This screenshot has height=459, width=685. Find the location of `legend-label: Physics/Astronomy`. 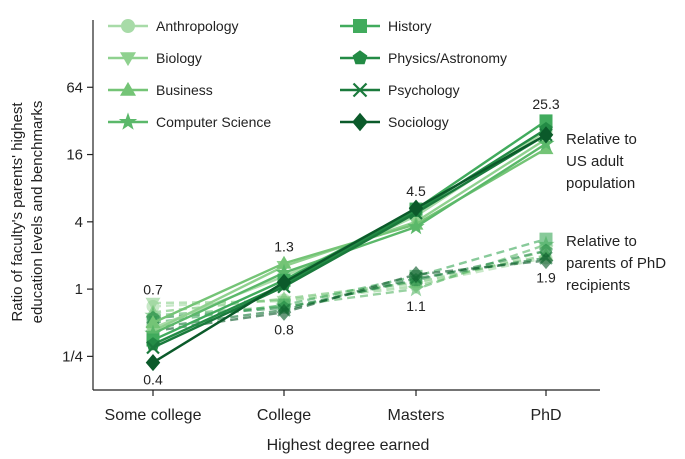

legend-label: Physics/Astronomy is located at coordinates (447, 58).